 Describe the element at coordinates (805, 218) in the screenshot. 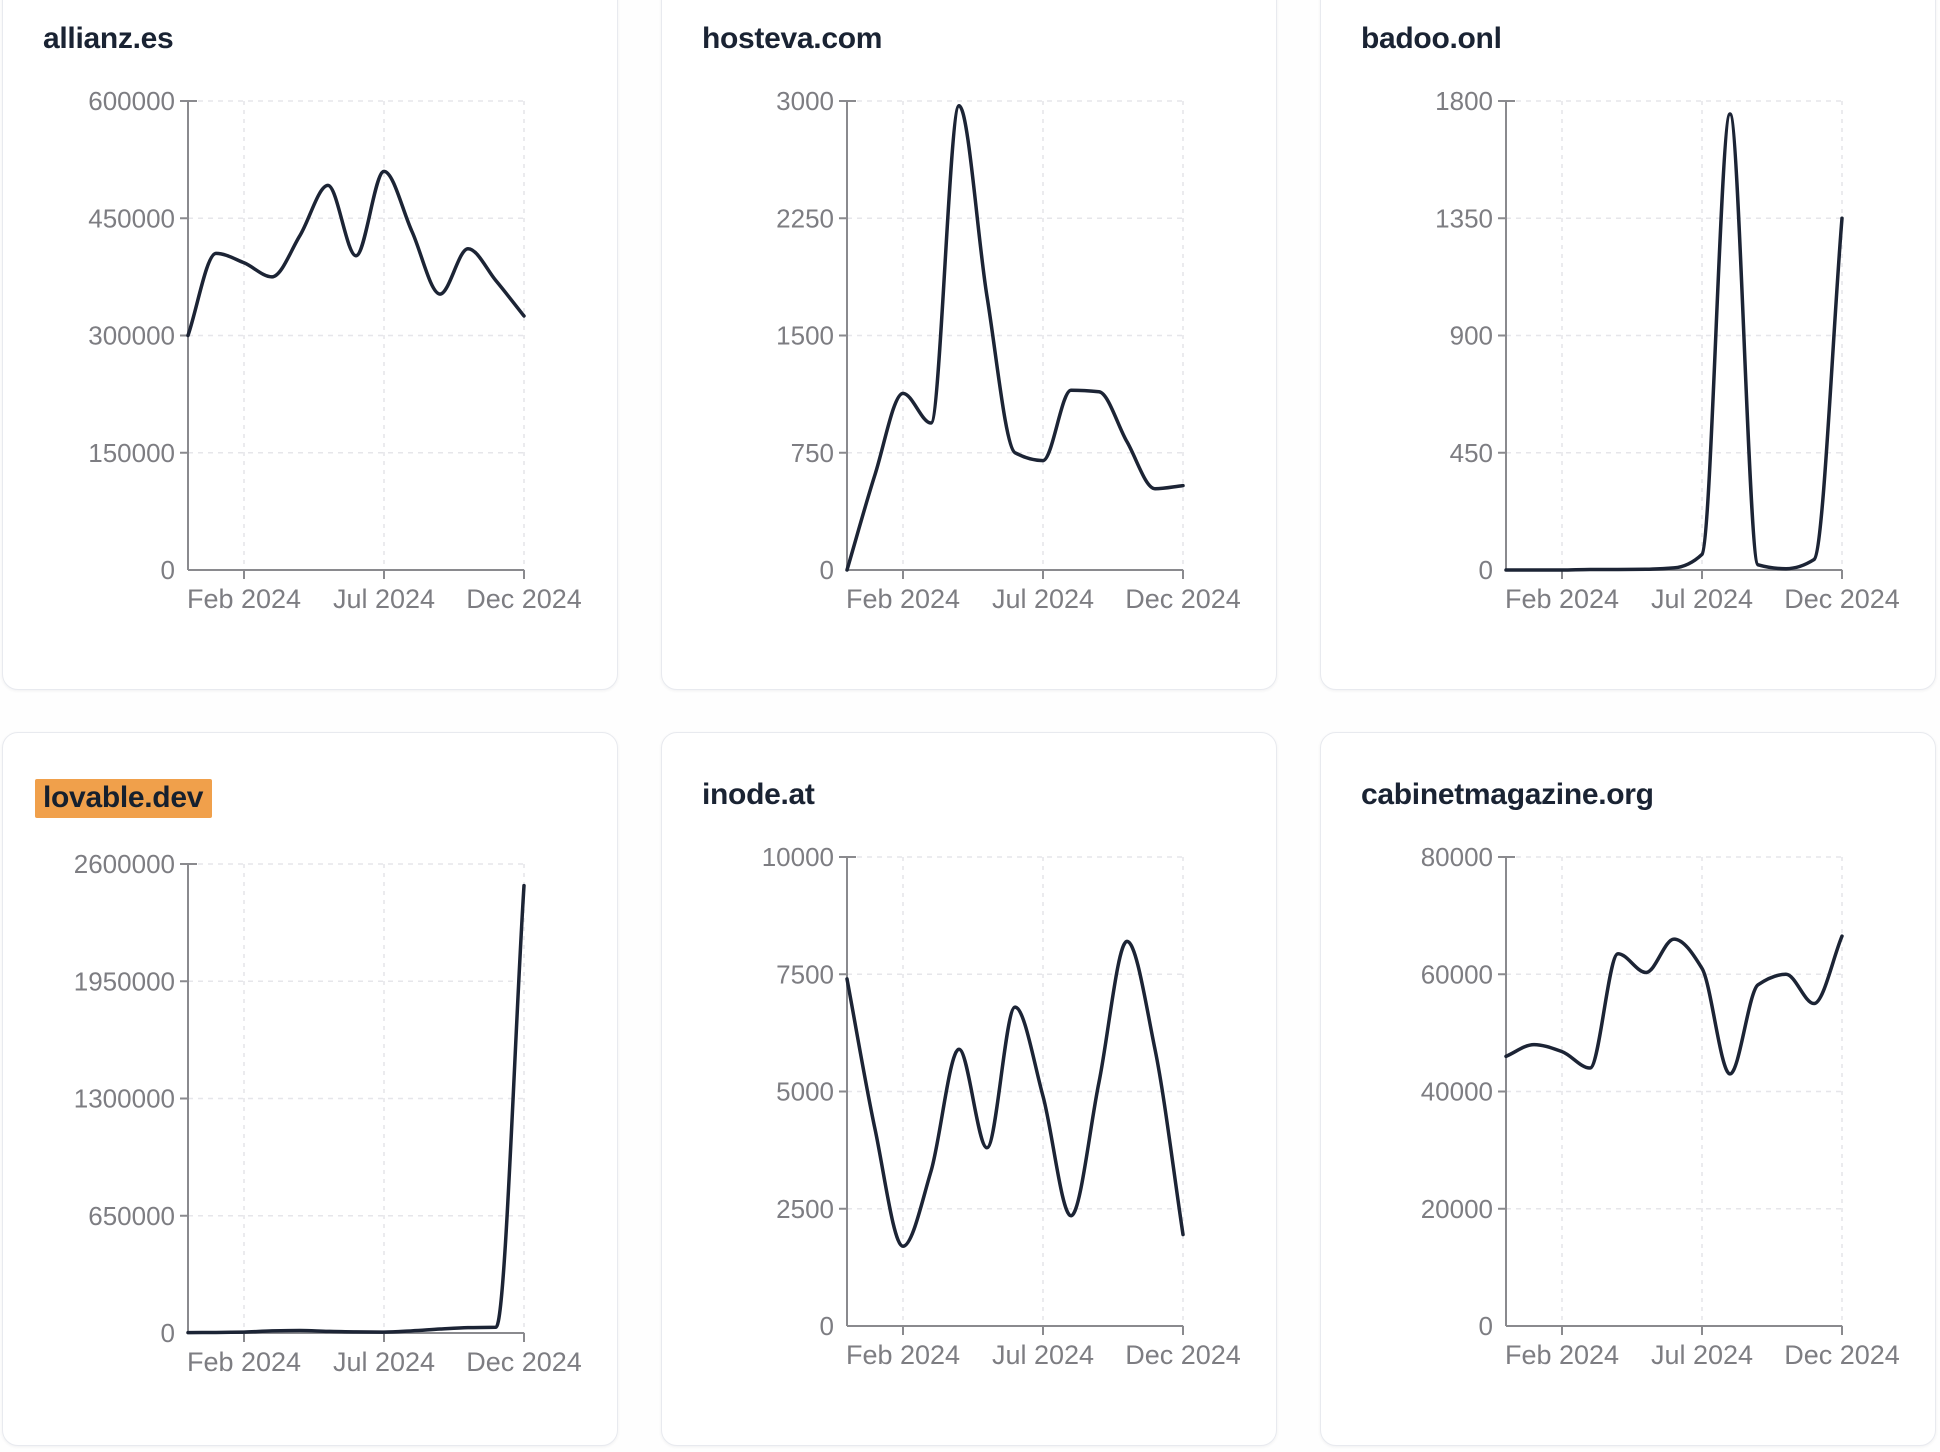

I see `y-tick-label: 2250` at that location.